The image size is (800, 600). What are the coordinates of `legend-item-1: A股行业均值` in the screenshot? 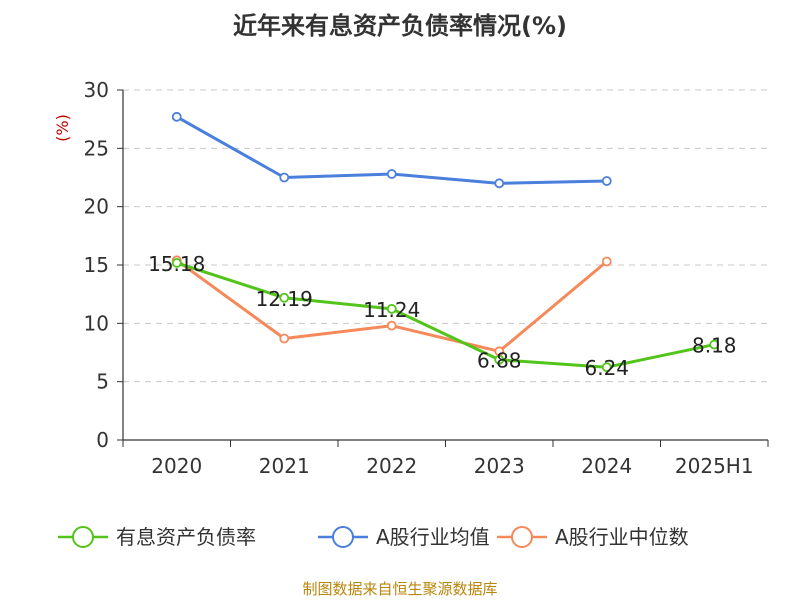 It's located at (404, 537).